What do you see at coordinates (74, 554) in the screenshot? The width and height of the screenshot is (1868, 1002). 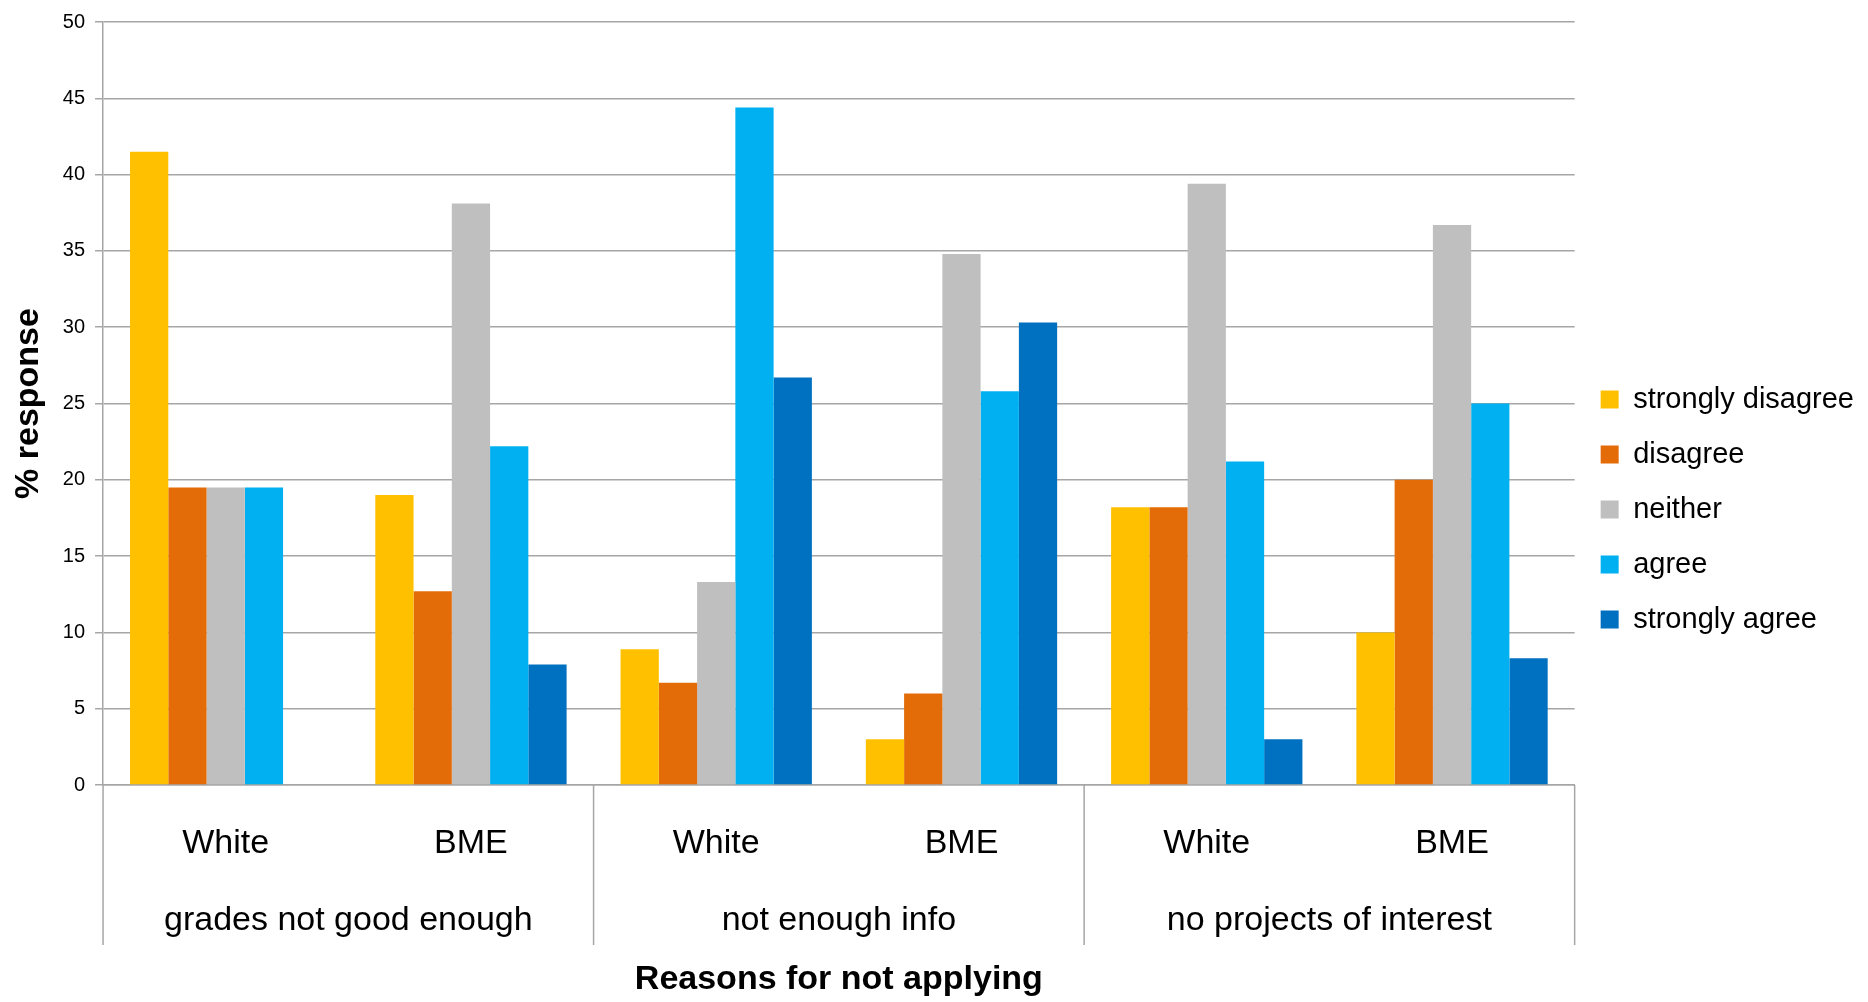 I see `y-tick-label: 15` at bounding box center [74, 554].